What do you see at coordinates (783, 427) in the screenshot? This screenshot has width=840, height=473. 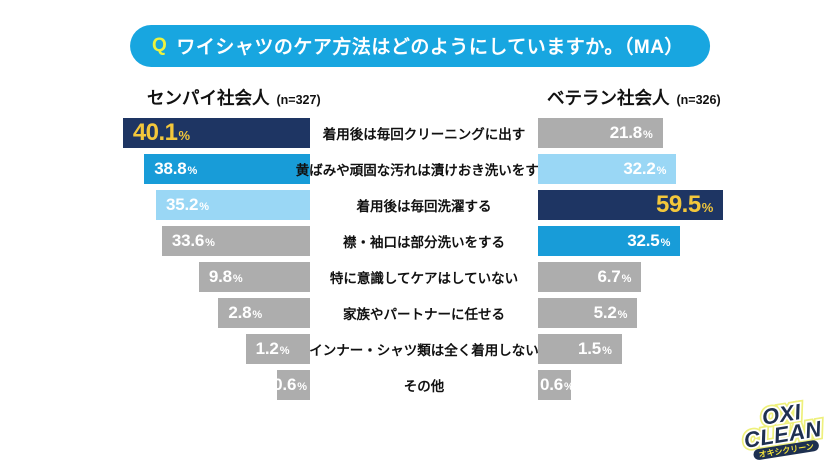 I see `oxiclean-logo-graphic: OXI CLEAN OXI CLEAN オキシクリーン` at bounding box center [783, 427].